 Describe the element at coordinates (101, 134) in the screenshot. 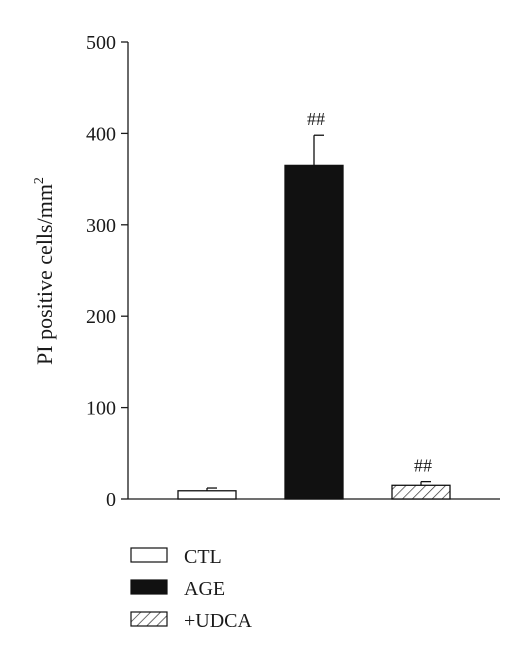

I see `y-tick-label: 400` at that location.